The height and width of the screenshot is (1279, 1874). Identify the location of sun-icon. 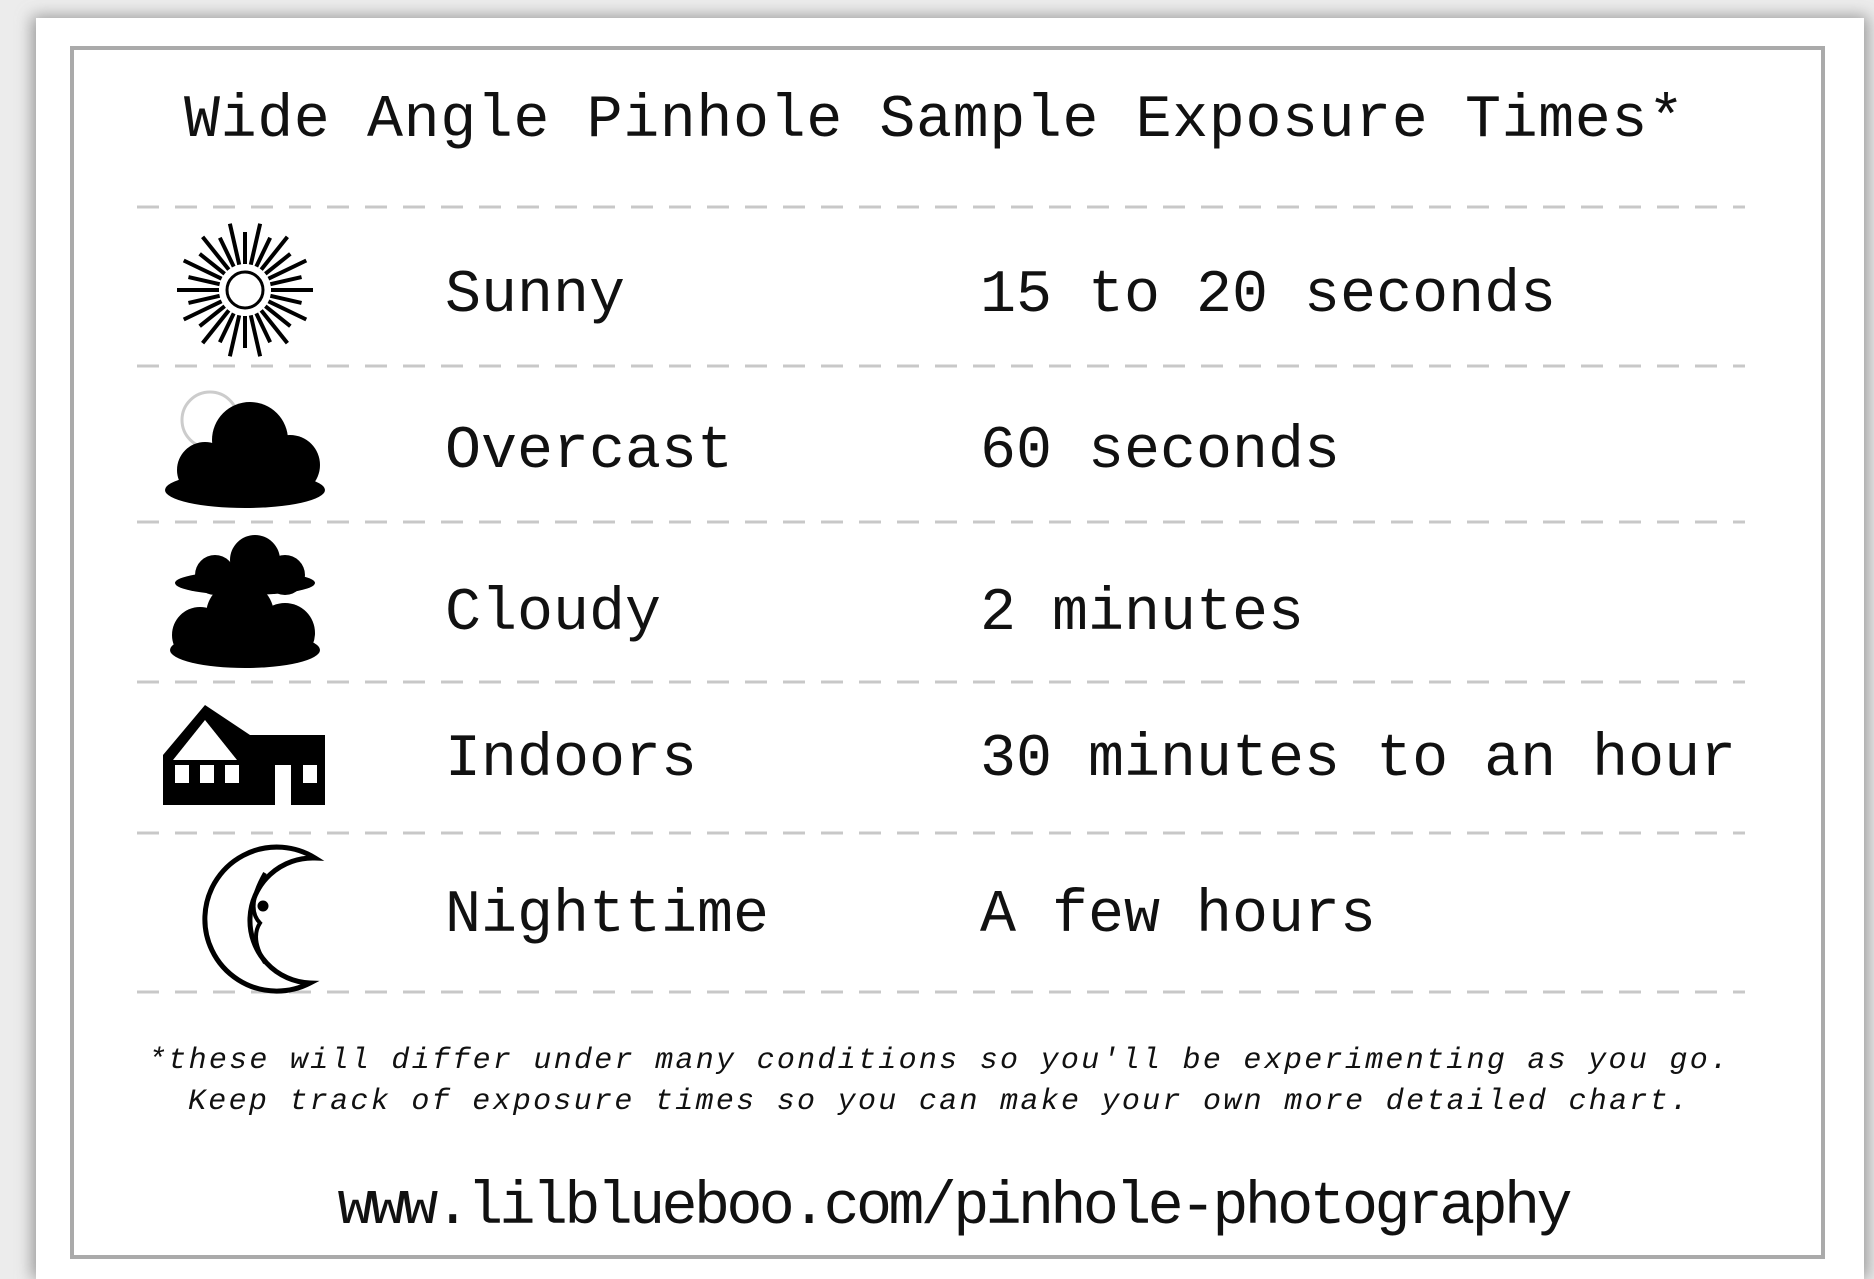
(245, 290).